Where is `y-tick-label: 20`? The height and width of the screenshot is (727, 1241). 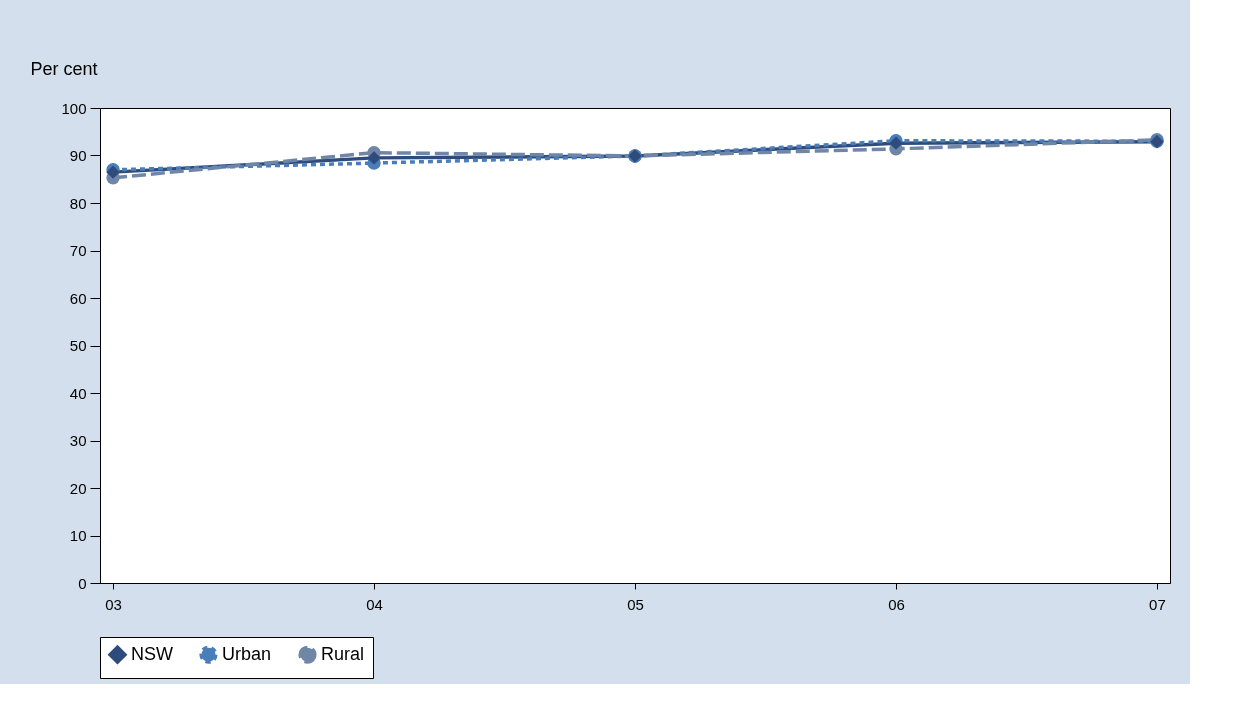
y-tick-label: 20 is located at coordinates (78, 488).